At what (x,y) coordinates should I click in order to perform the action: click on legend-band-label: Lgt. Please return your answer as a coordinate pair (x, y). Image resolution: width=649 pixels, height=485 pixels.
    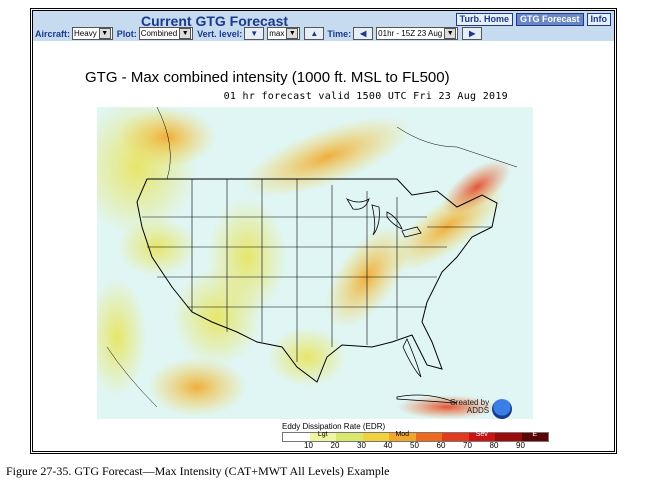
    Looking at the image, I should click on (322, 434).